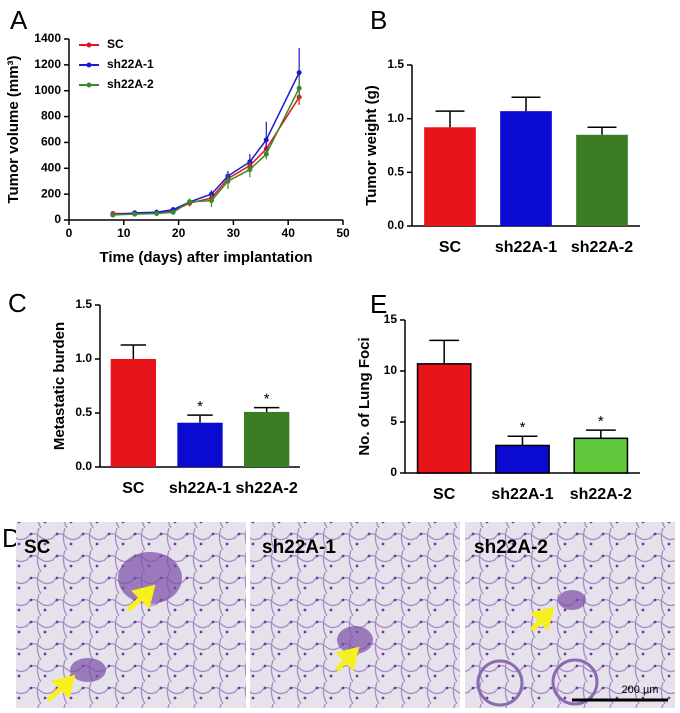 The image size is (680, 713). What do you see at coordinates (51, 142) in the screenshot?
I see `y-tick-label: 600` at bounding box center [51, 142].